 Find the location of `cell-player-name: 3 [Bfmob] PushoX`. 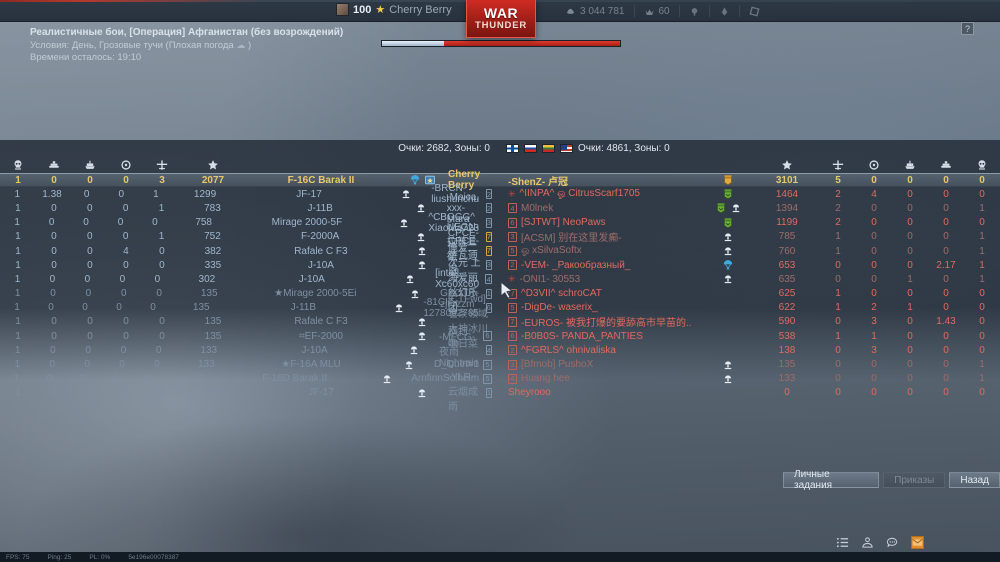

cell-player-name: 3 [Bfmob] PushoX is located at coordinates (601, 365).